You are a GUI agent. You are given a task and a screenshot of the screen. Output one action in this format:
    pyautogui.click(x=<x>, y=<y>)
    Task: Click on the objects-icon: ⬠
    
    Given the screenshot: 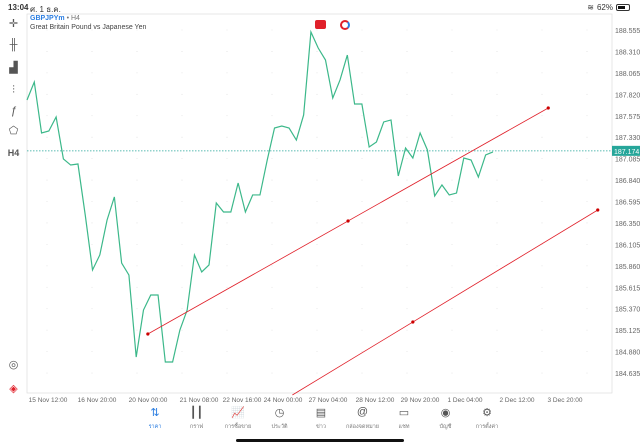 What is the action you would take?
    pyautogui.click(x=13, y=131)
    